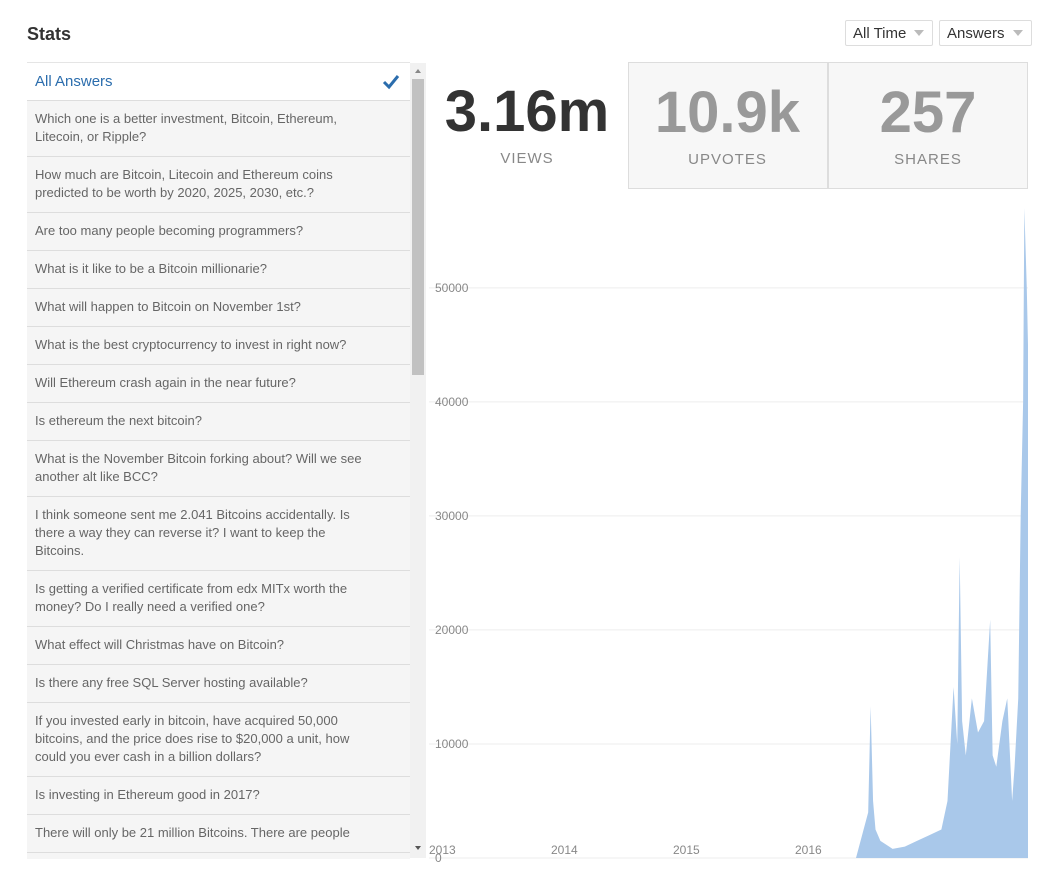 This screenshot has height=877, width=1056. Describe the element at coordinates (564, 850) in the screenshot. I see `x-tick-label: 2014` at that location.